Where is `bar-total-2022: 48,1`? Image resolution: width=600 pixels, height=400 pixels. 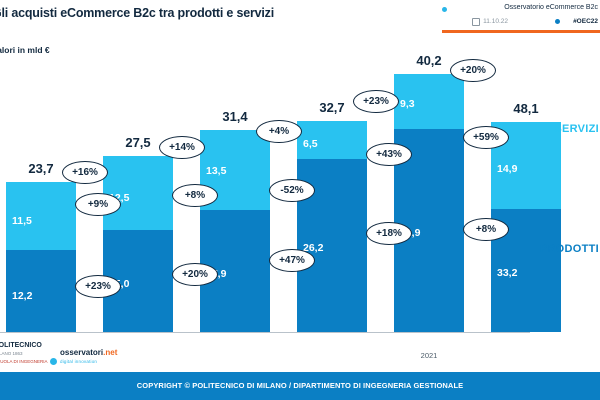 bar-total-2022: 48,1 is located at coordinates (526, 108).